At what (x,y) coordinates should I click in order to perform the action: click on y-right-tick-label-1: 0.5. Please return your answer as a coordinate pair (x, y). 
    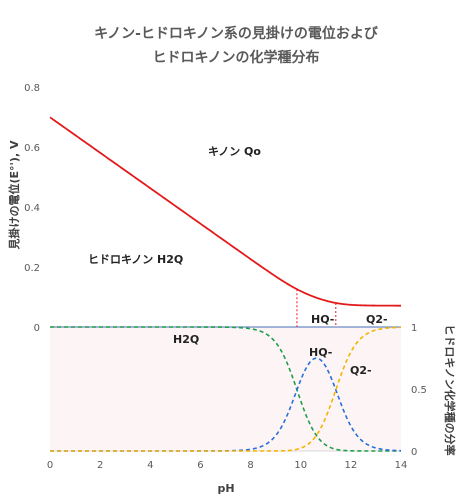
    Looking at the image, I should click on (419, 390).